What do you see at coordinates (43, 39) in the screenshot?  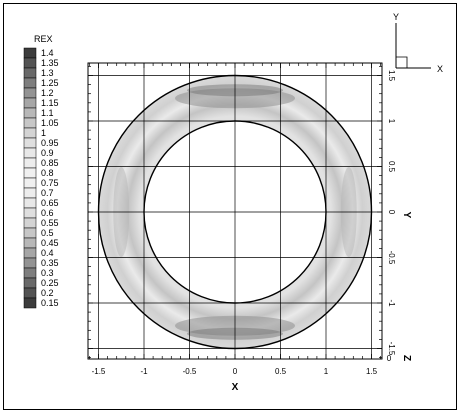 I see `legend-title: REX` at bounding box center [43, 39].